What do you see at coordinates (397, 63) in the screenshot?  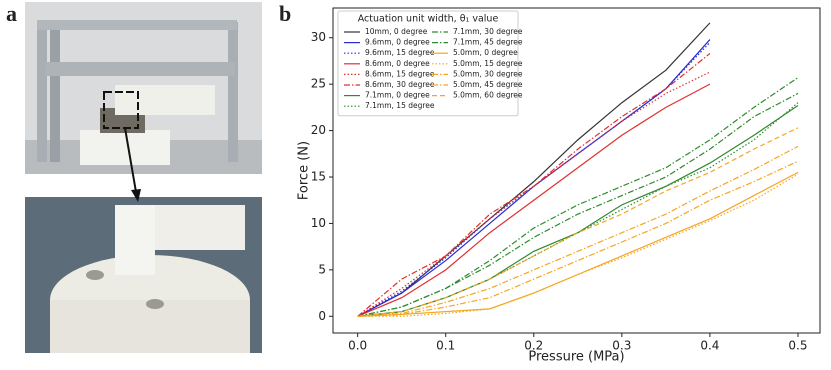 I see `legend-label: 8.6mm, 0 degree` at bounding box center [397, 63].